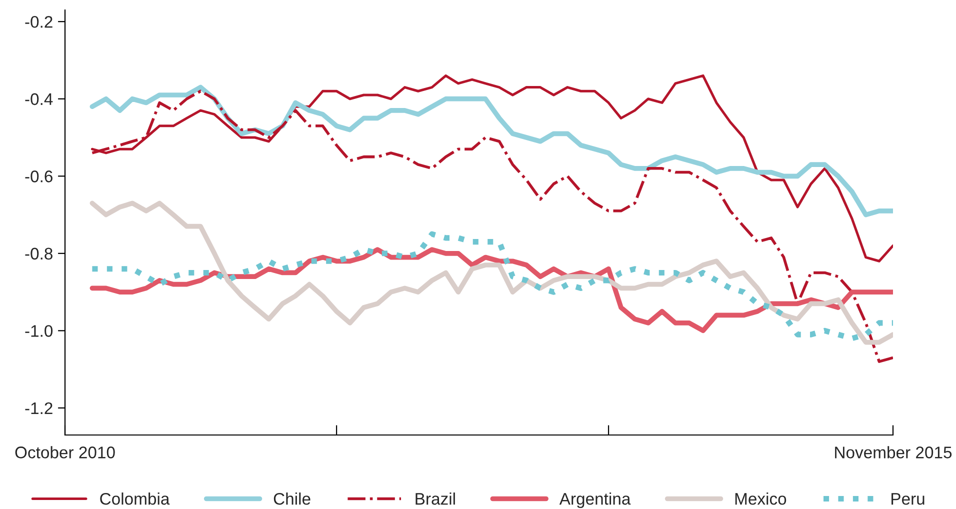 The width and height of the screenshot is (956, 509). Describe the element at coordinates (893, 452) in the screenshot. I see `x-tick-label: November 2015` at that location.